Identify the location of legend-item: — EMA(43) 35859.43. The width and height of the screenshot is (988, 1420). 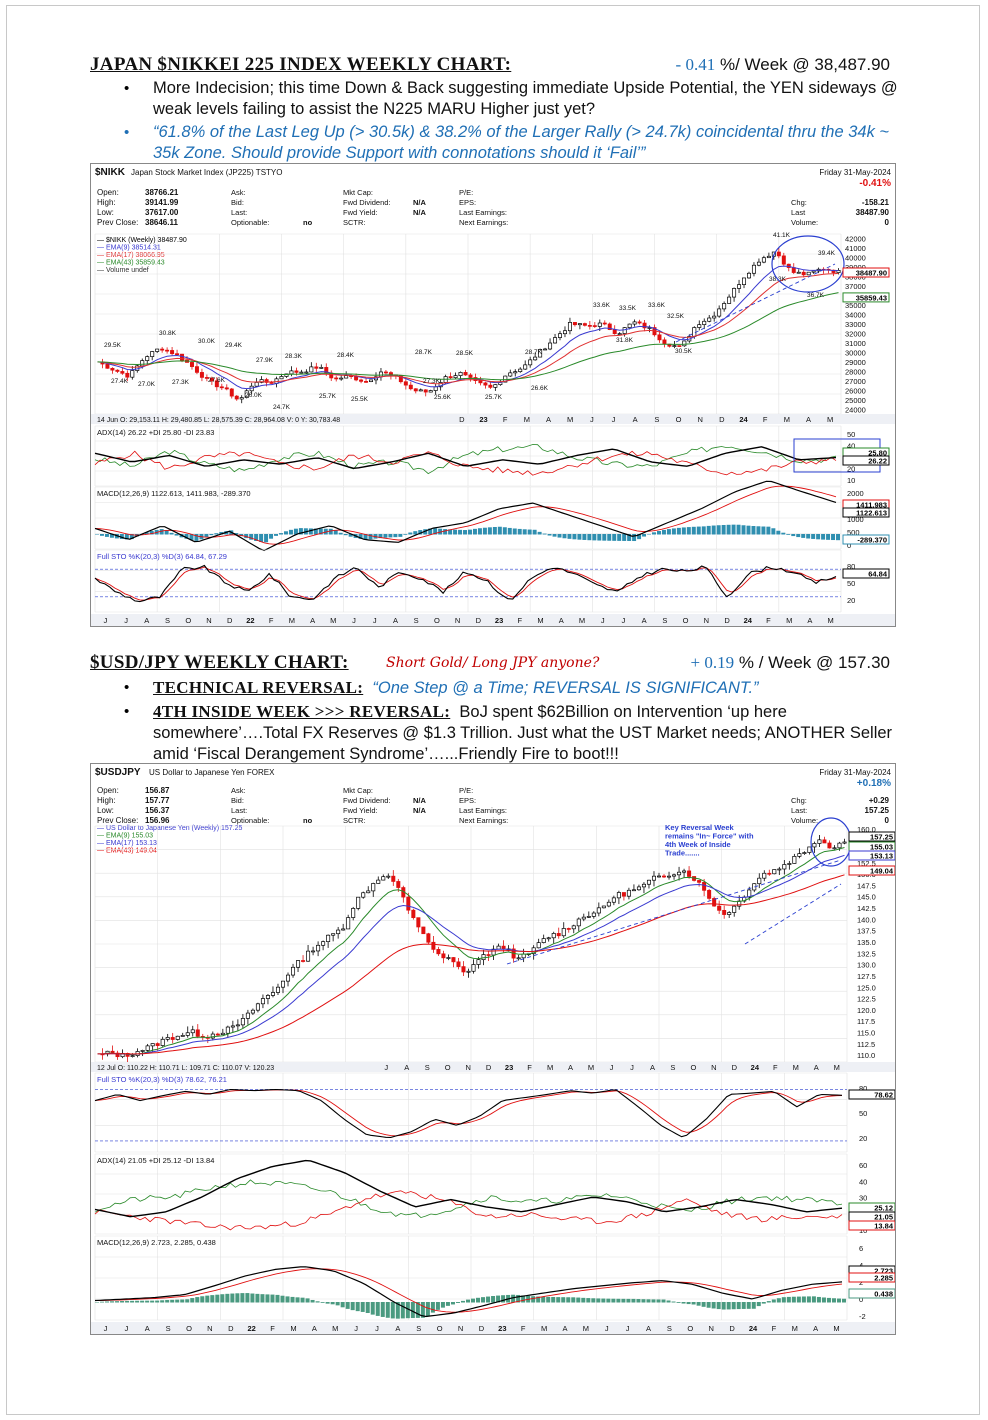
(131, 263).